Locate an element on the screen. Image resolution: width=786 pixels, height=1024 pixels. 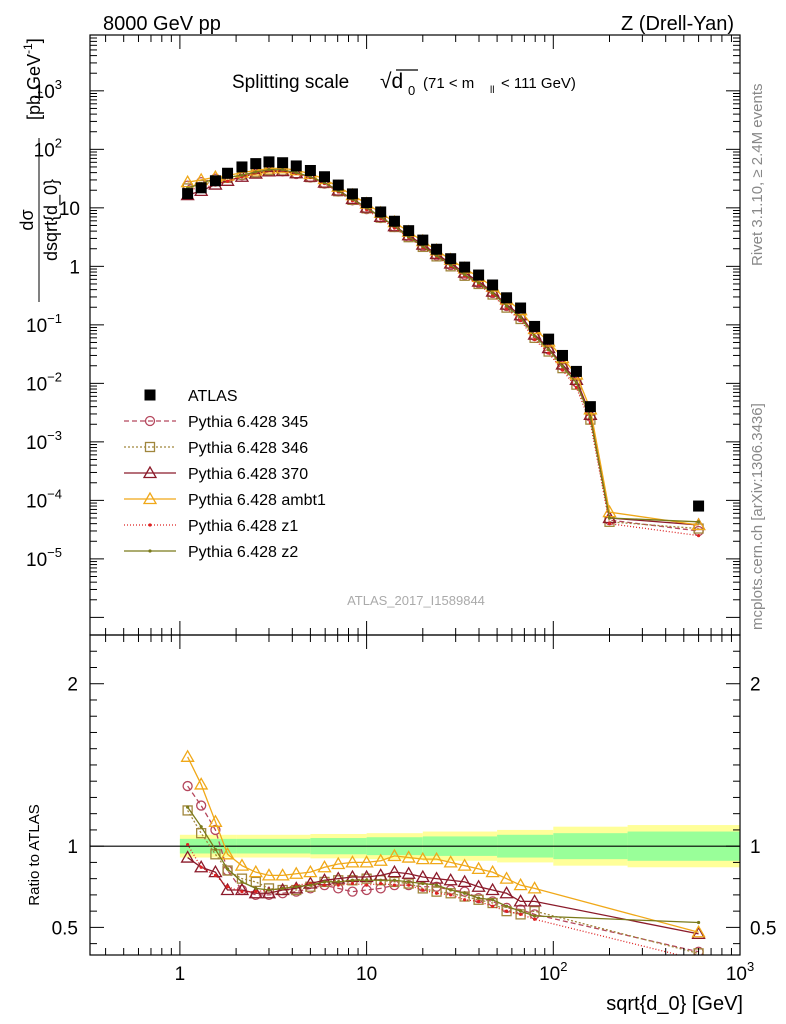
y-tick-label: 10² is located at coordinates (48, 148).